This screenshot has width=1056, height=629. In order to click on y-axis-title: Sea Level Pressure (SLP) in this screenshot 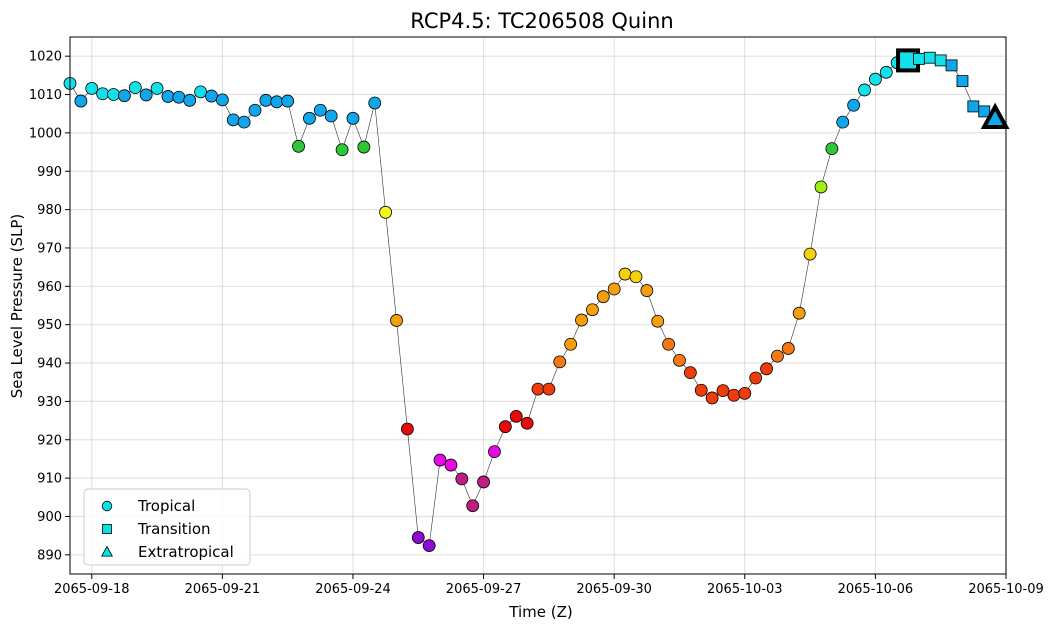, I will do `click(17, 306)`.